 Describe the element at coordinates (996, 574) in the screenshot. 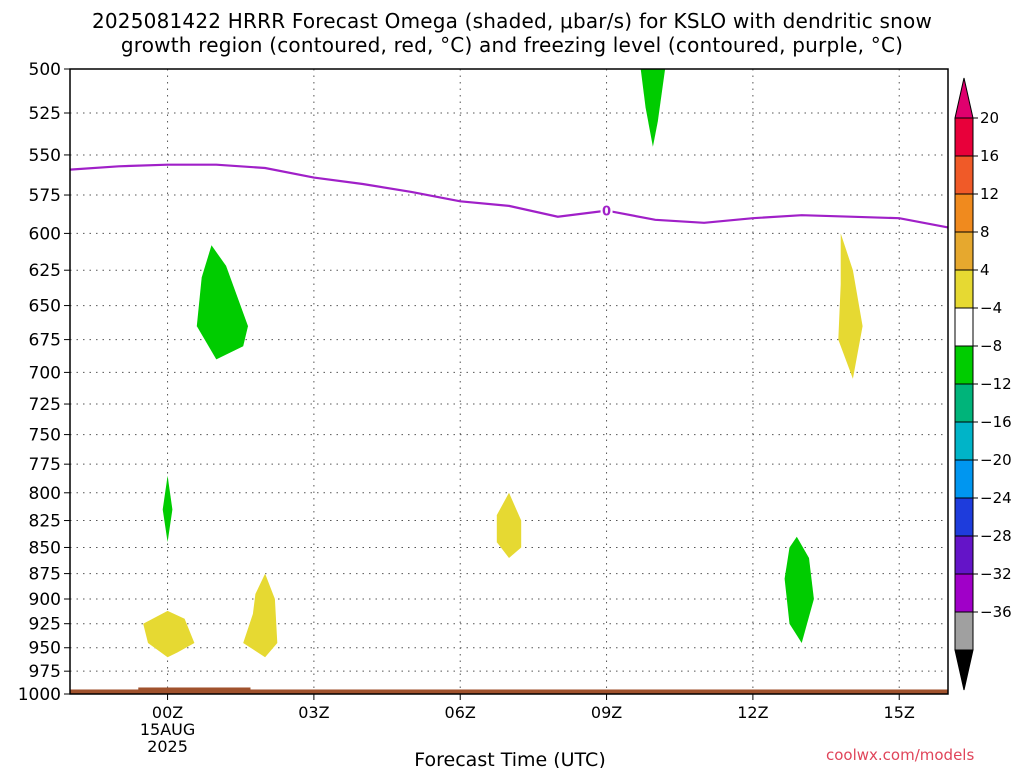

I see `colorbar-label: −32` at that location.